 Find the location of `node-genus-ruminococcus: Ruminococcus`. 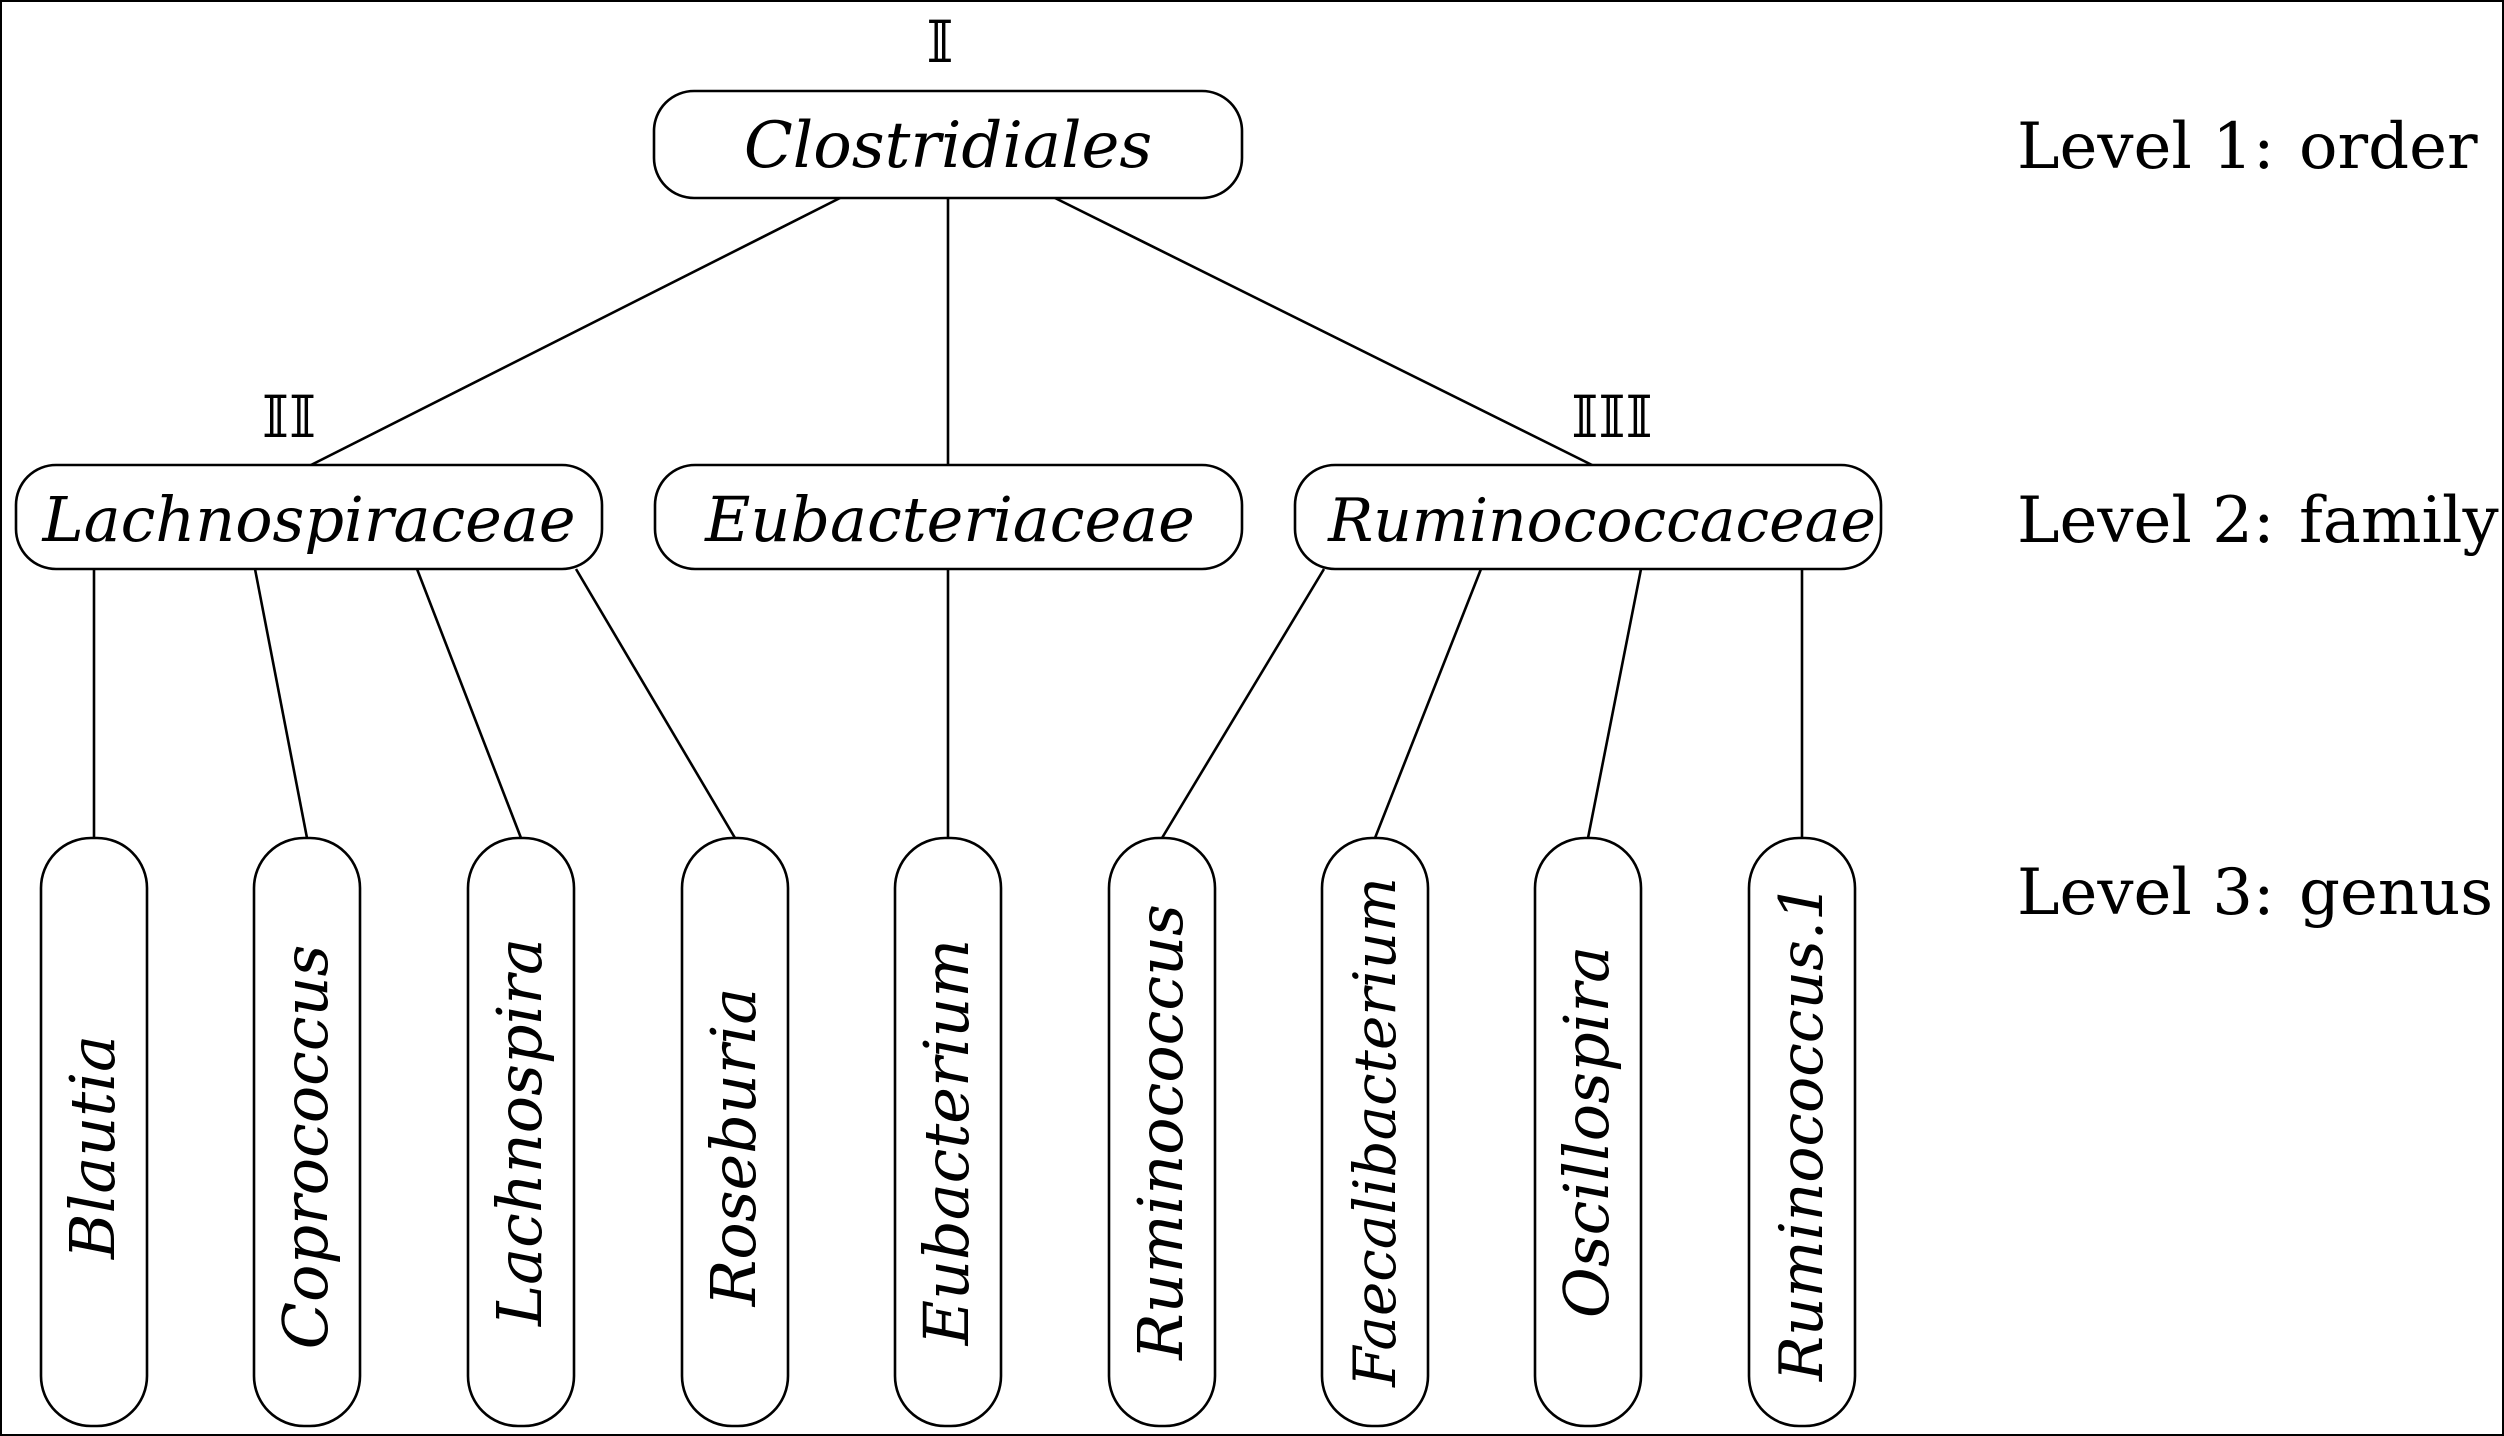

node-genus-ruminococcus: Ruminococcus is located at coordinates (1162, 1132).